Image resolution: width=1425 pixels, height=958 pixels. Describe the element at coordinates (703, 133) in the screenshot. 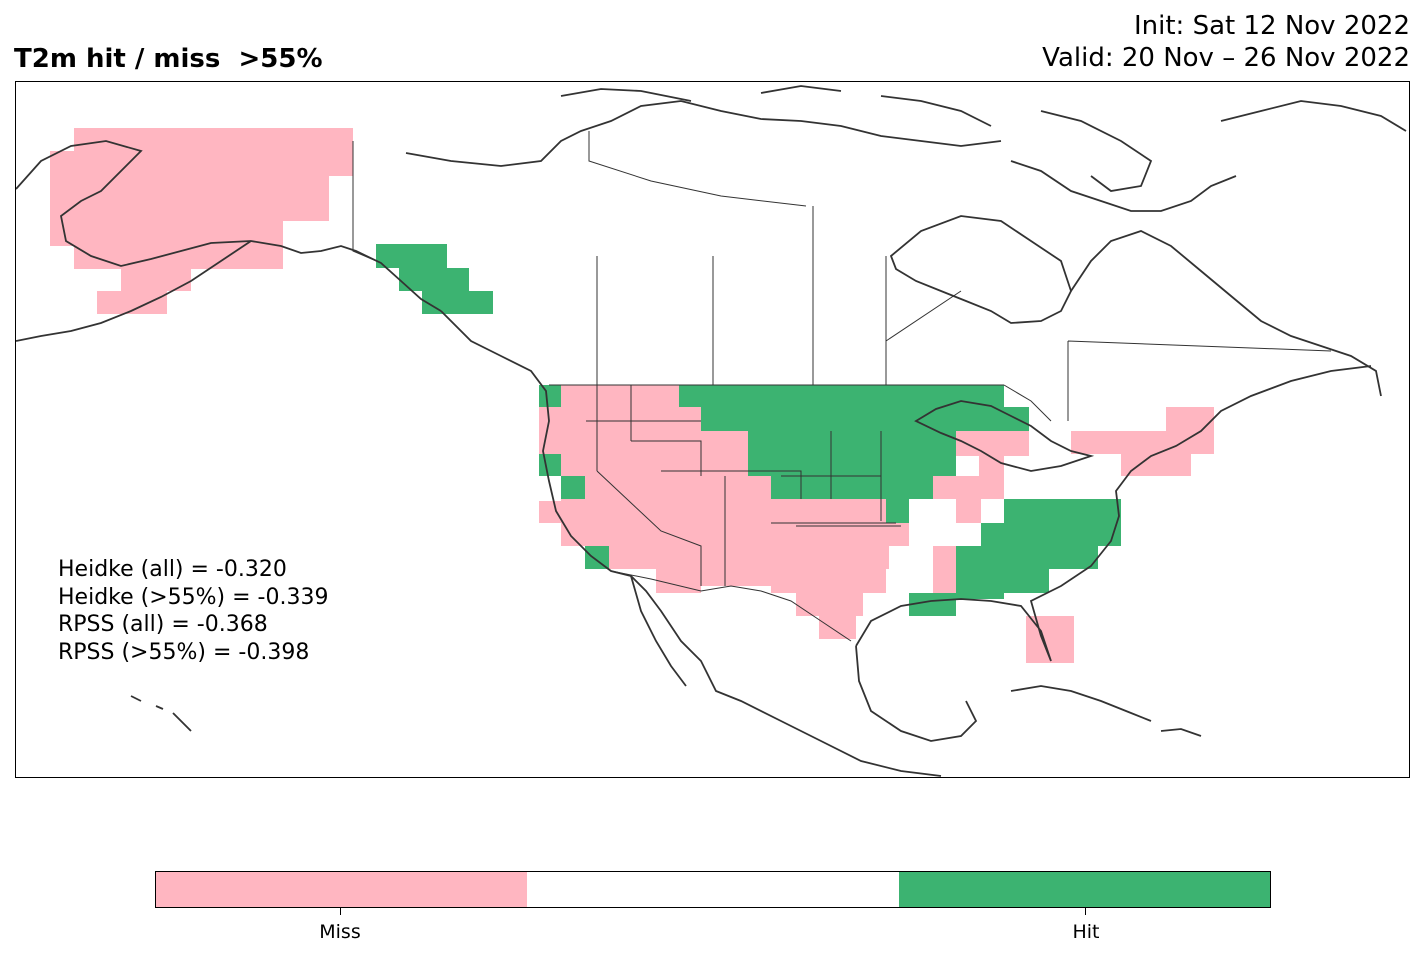

I see `arctic-coast` at that location.